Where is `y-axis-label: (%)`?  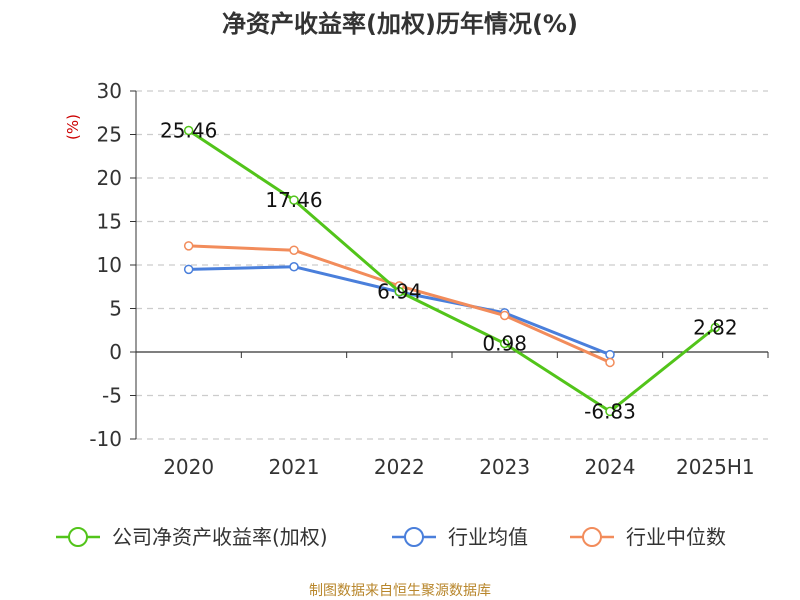 y-axis-label: (%) is located at coordinates (73, 127).